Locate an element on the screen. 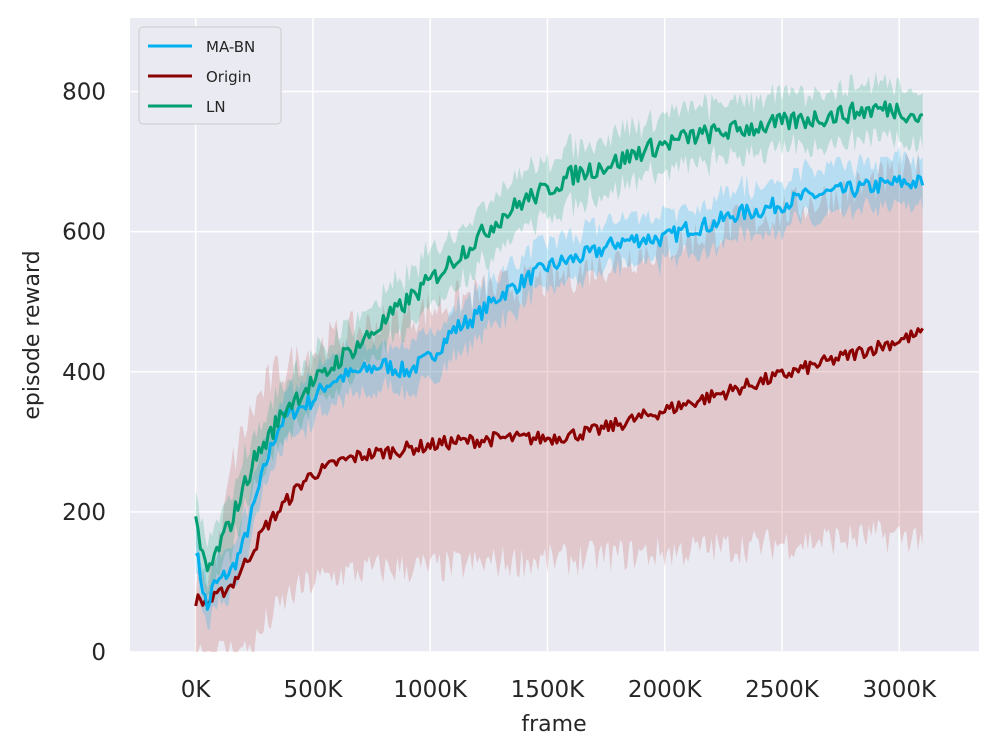  y-tick-label: 400 is located at coordinates (84, 373).